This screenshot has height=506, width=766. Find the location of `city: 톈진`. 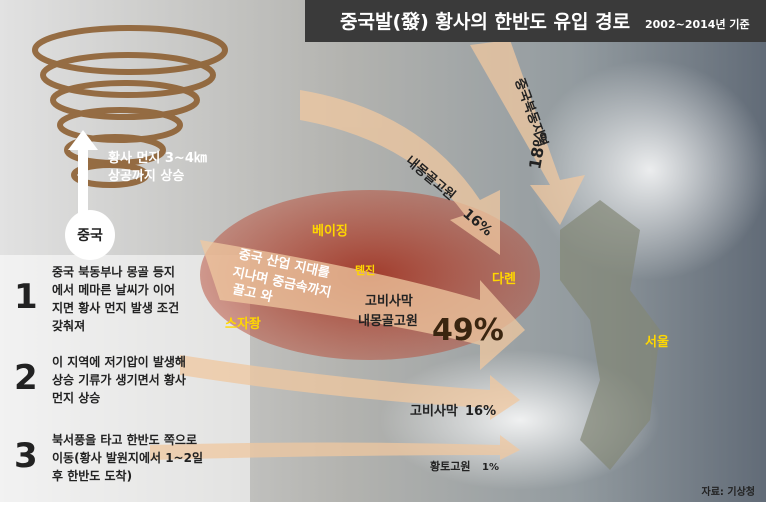

city: 톈진 is located at coordinates (365, 270).